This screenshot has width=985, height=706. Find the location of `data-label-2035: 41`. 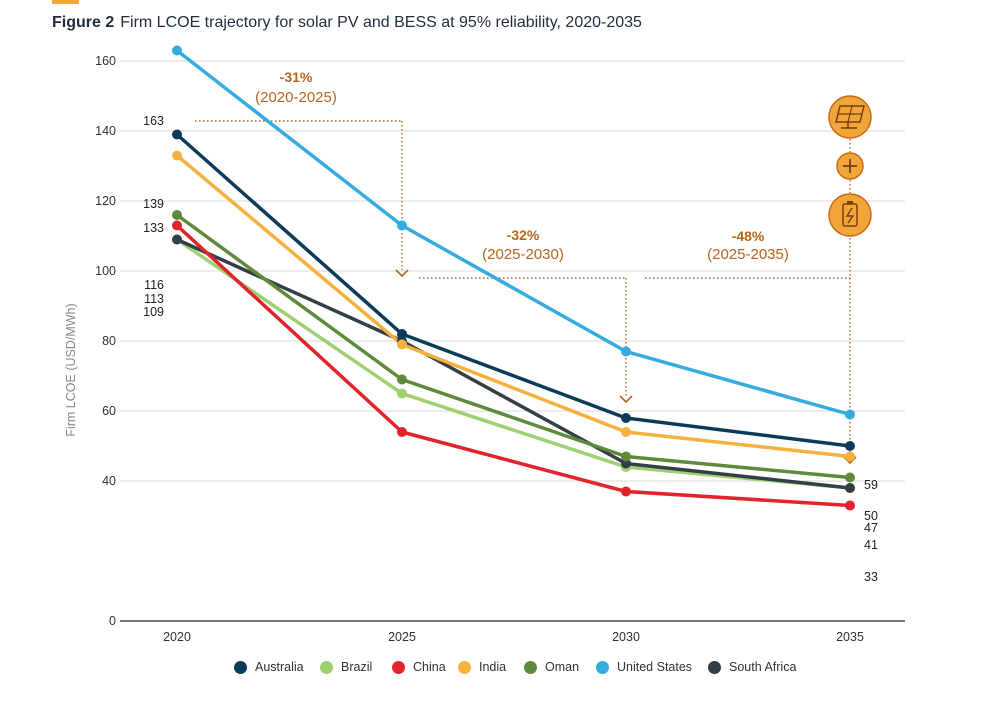

data-label-2035: 41 is located at coordinates (871, 545).